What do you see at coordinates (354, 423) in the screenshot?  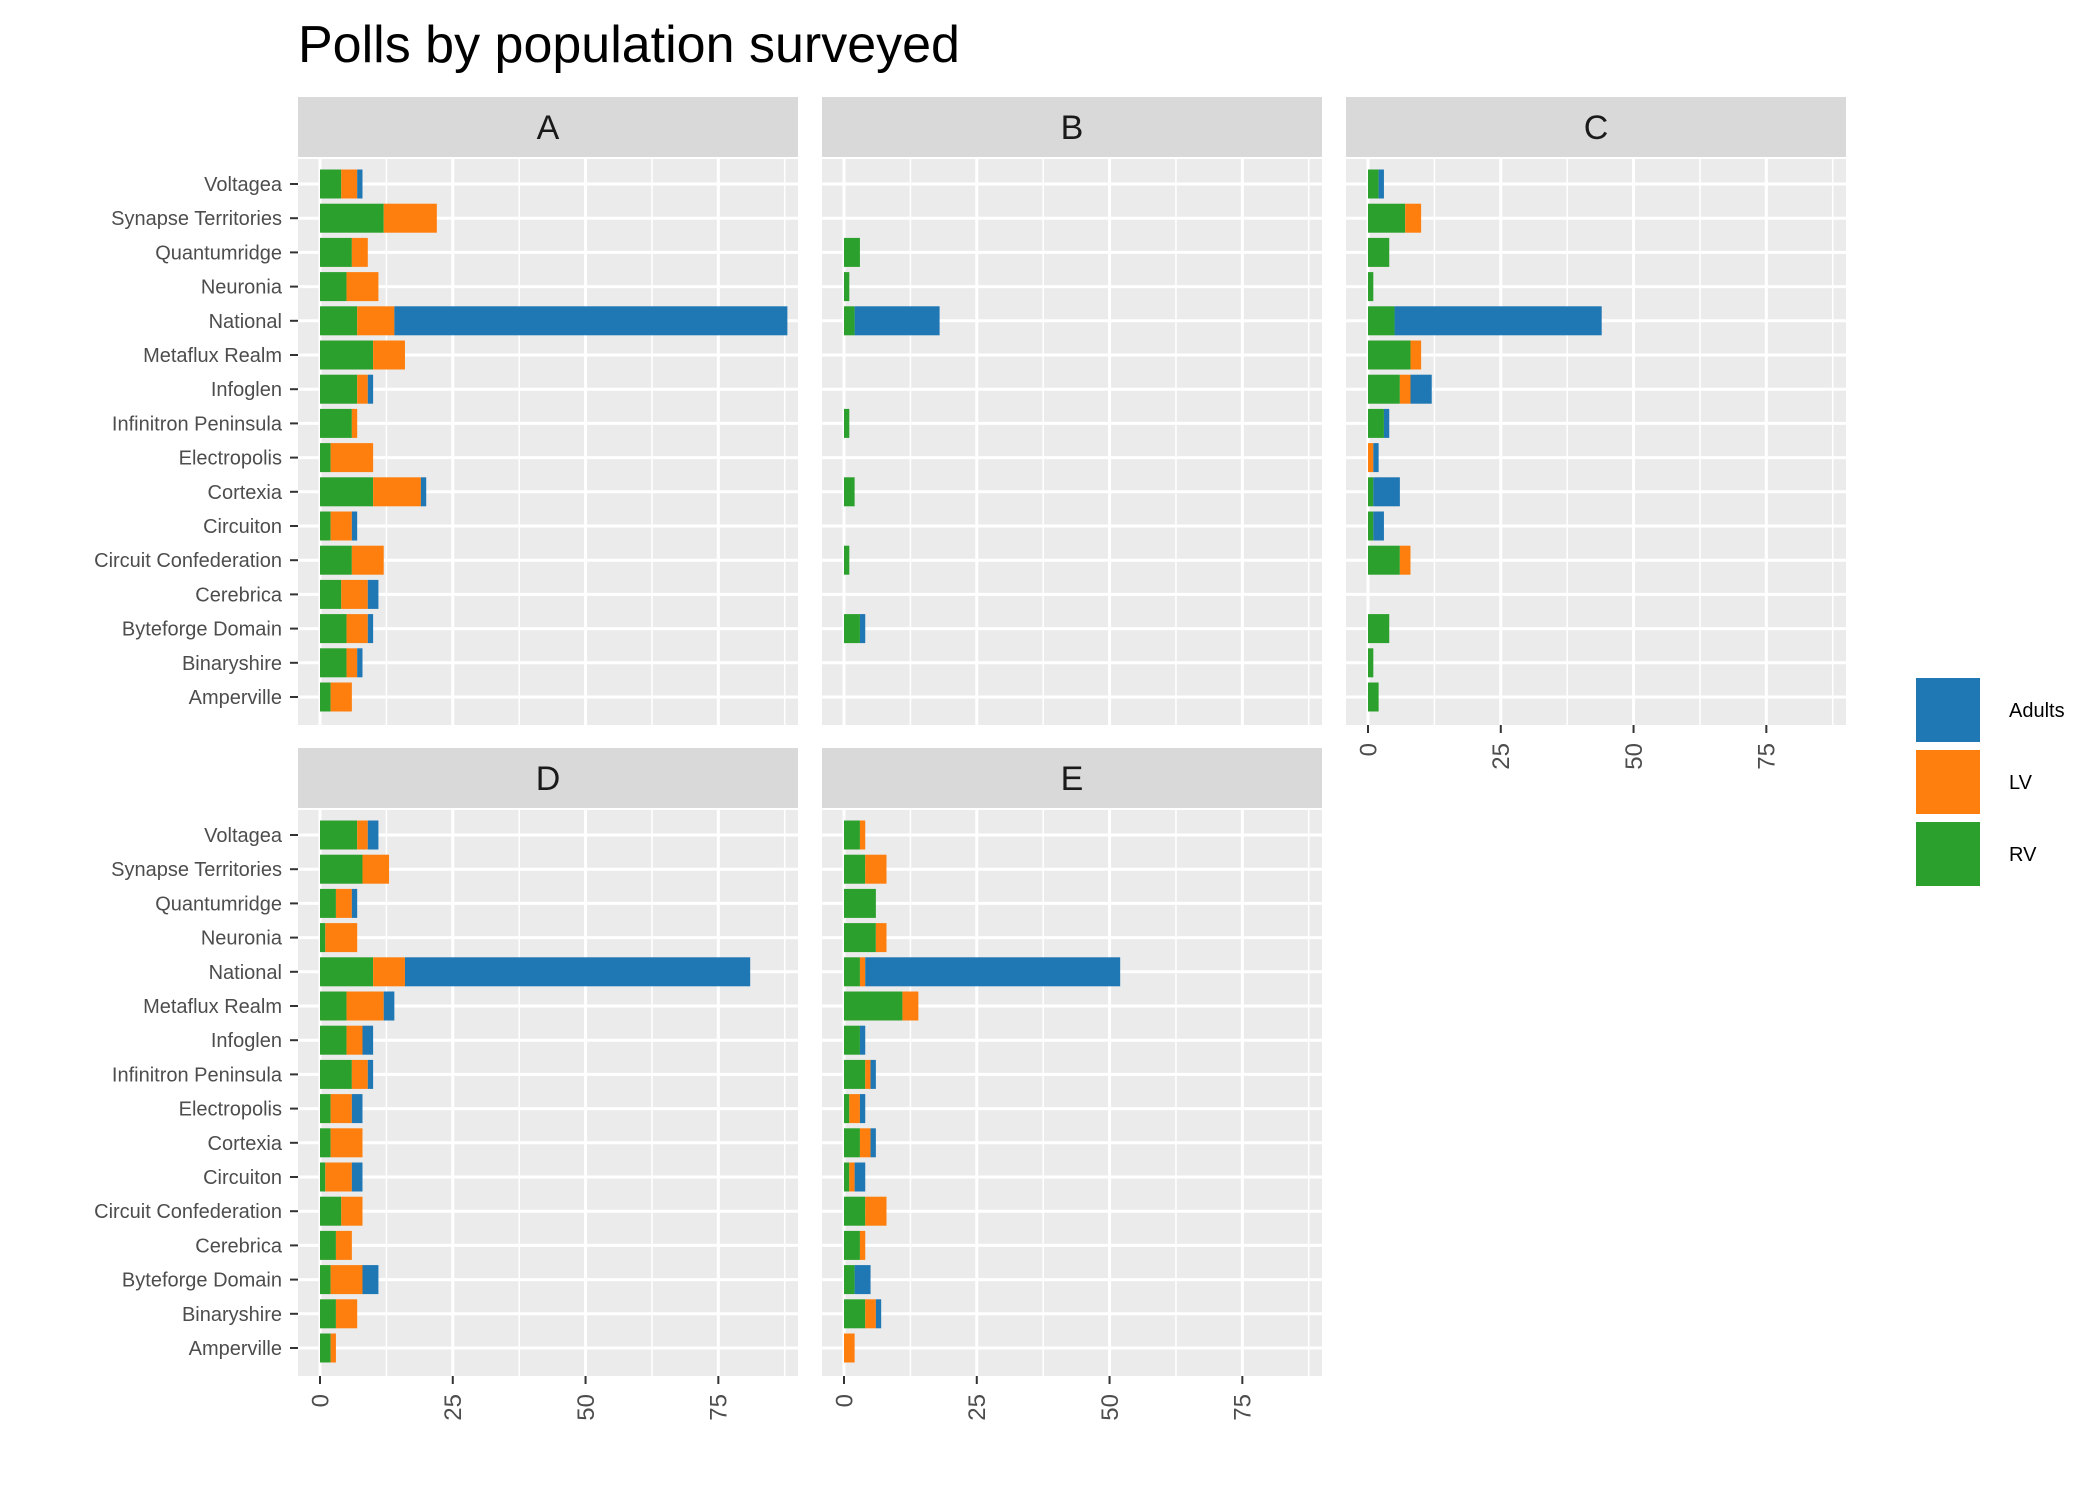 I see `bar-lv-infinitron-peninsula` at bounding box center [354, 423].